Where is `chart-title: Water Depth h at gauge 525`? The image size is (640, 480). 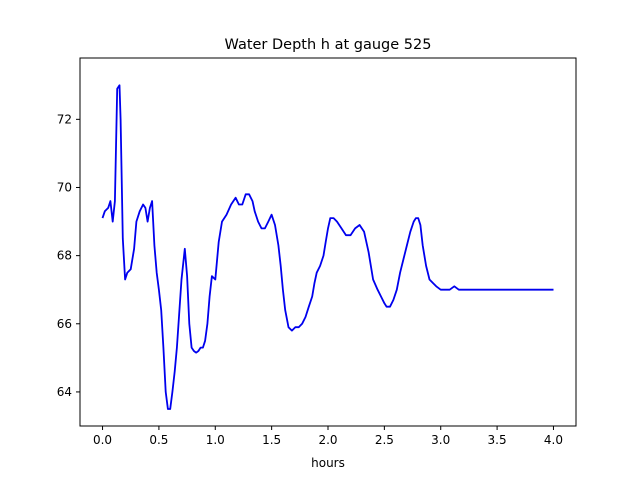
chart-title: Water Depth h at gauge 525 is located at coordinates (328, 45).